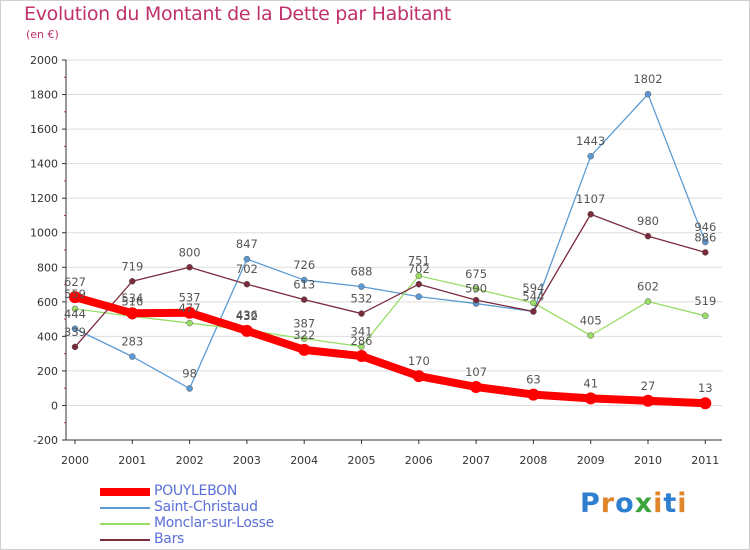 This screenshot has width=750, height=550. Describe the element at coordinates (648, 221) in the screenshot. I see `data-label: 980` at that location.